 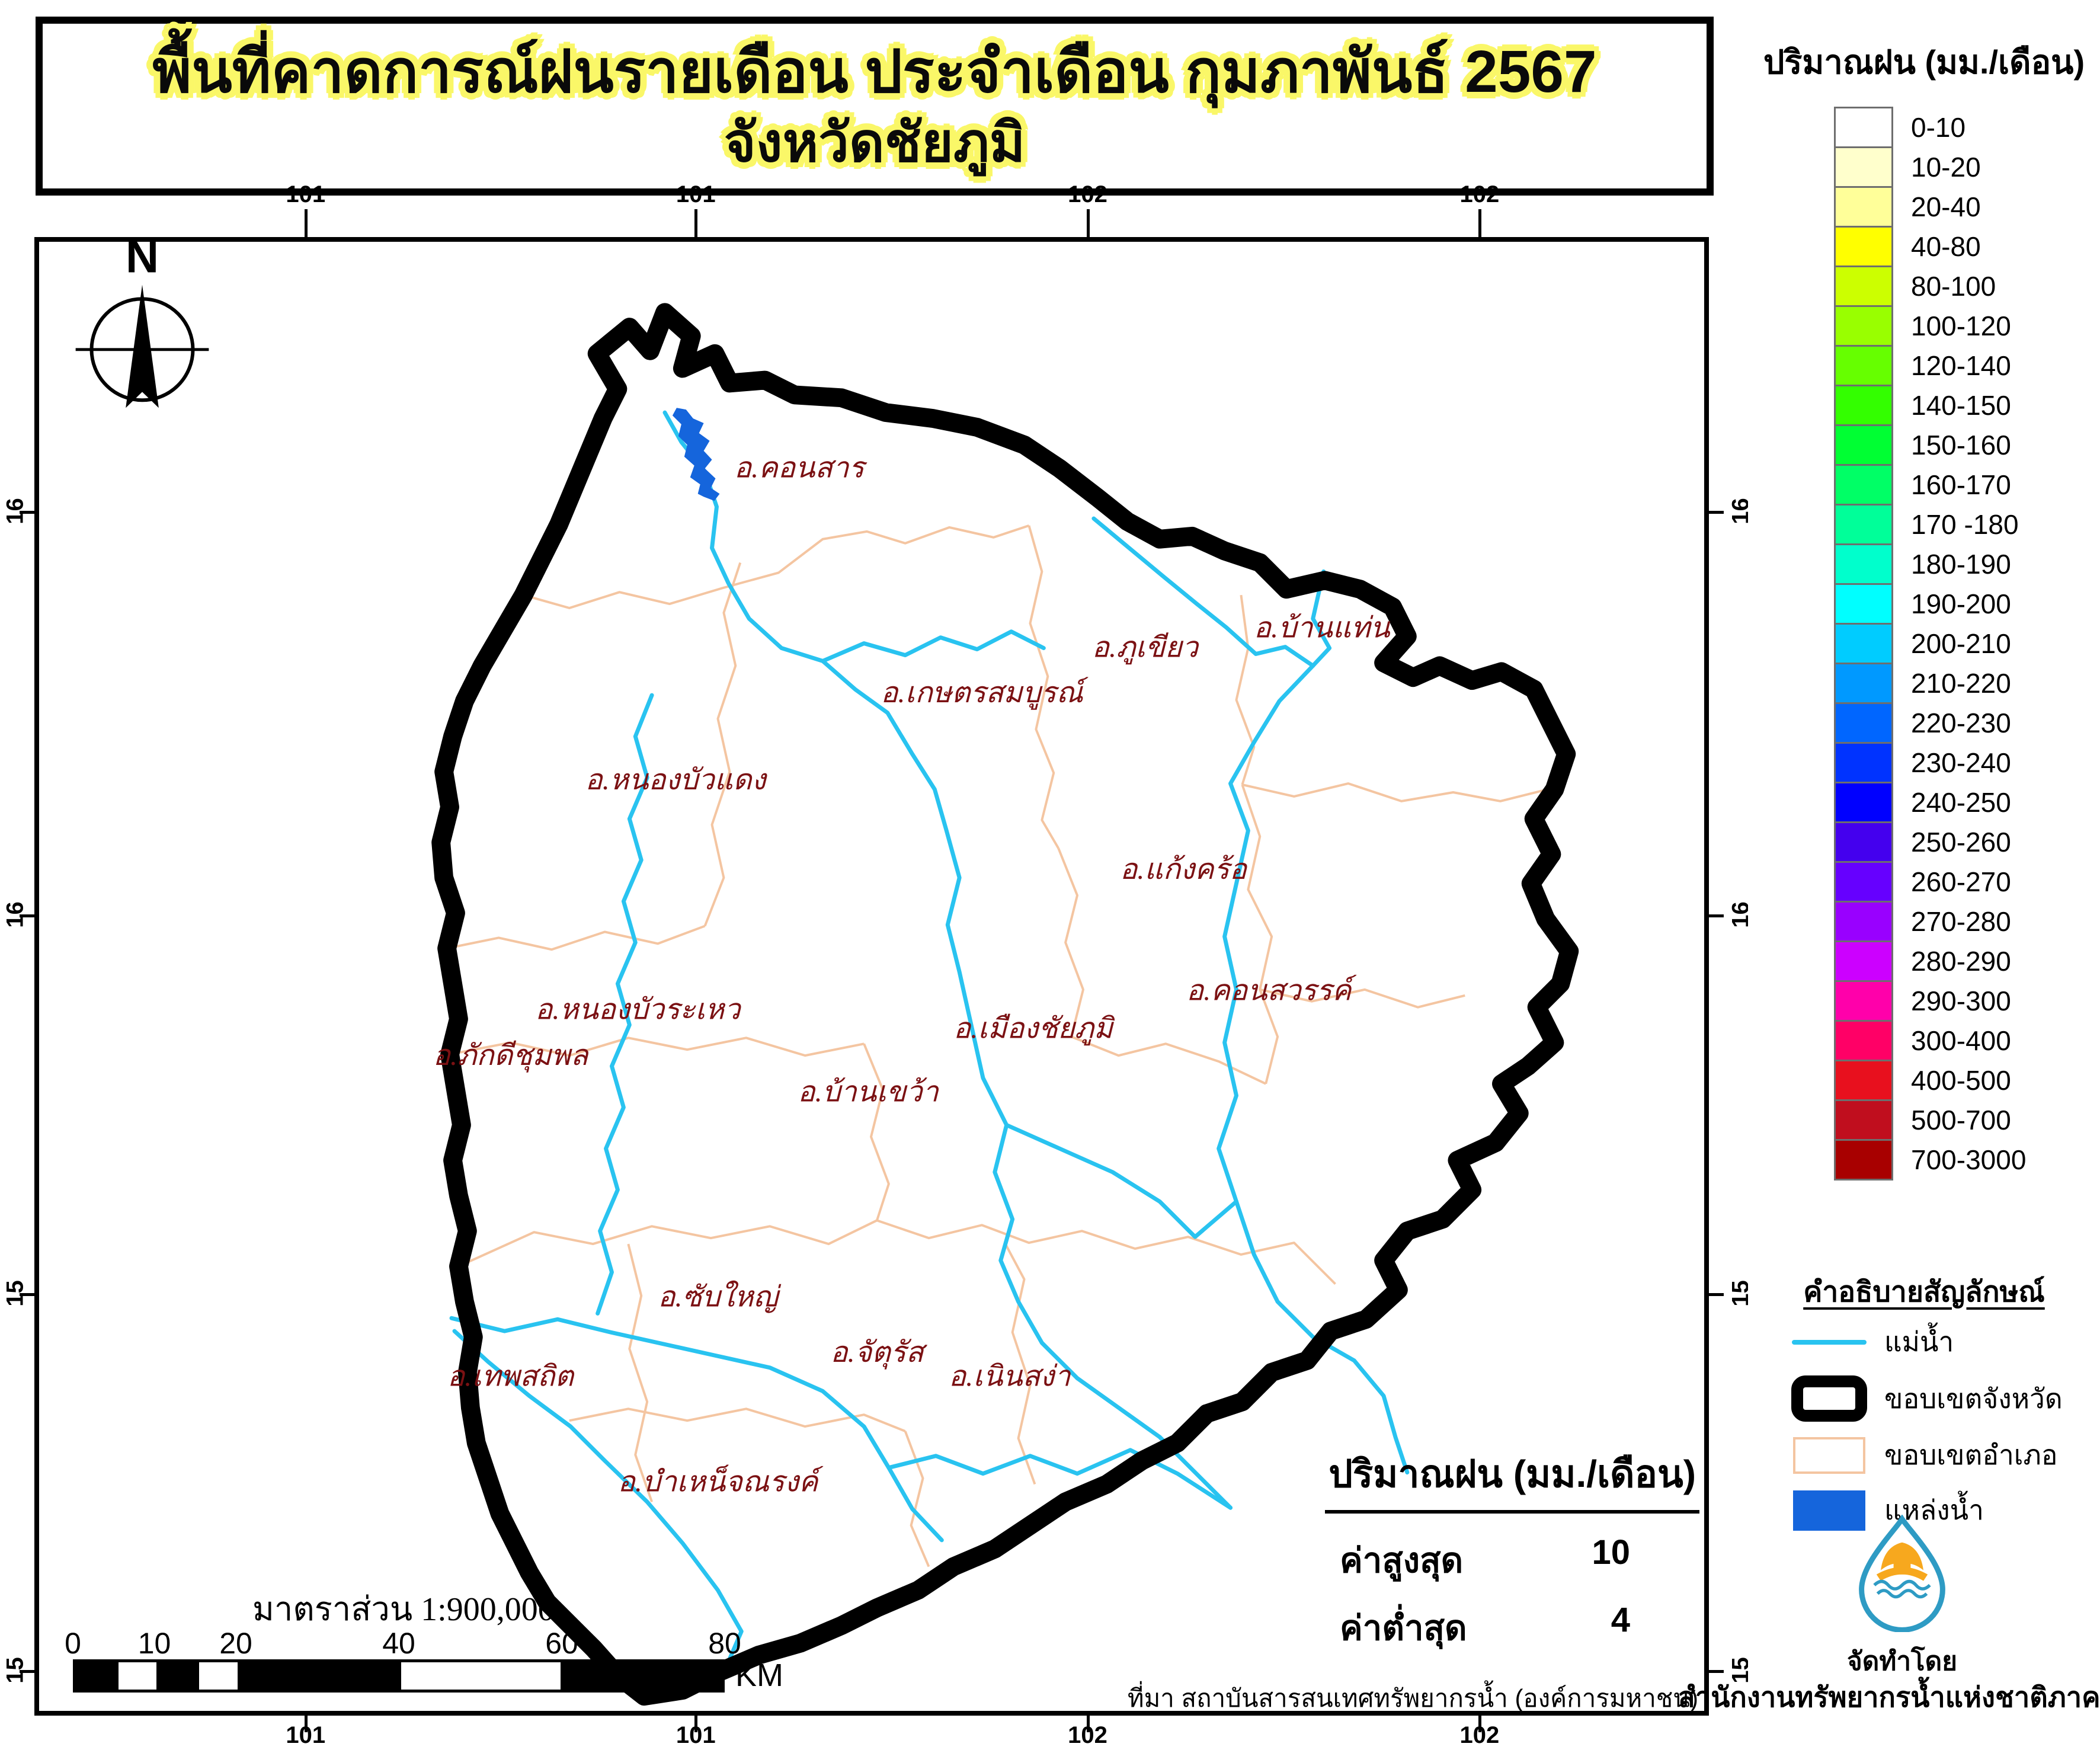 What do you see at coordinates (676, 780) in the screenshot?
I see `district-label: อ.หนองบัวแดง` at bounding box center [676, 780].